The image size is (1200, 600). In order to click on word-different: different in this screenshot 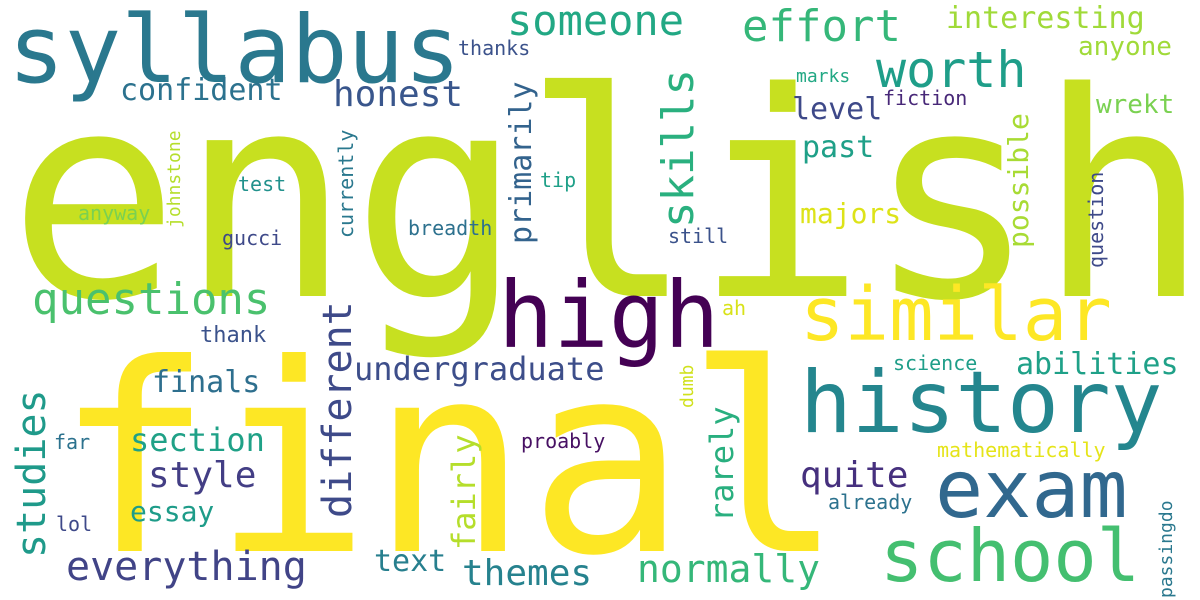, I will do `click(338, 409)`.